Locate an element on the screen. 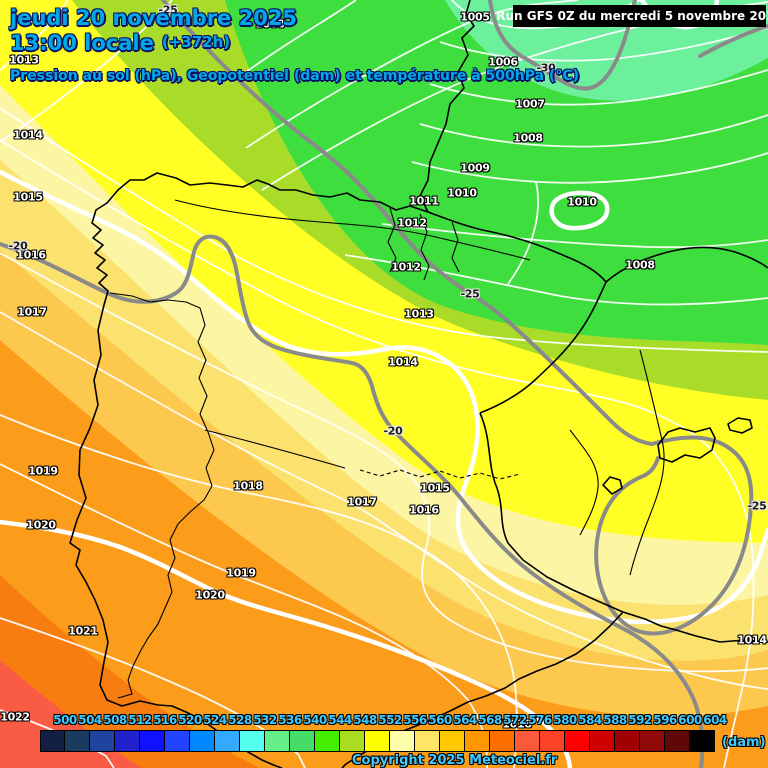  colorbar-value: 580 is located at coordinates (565, 720).